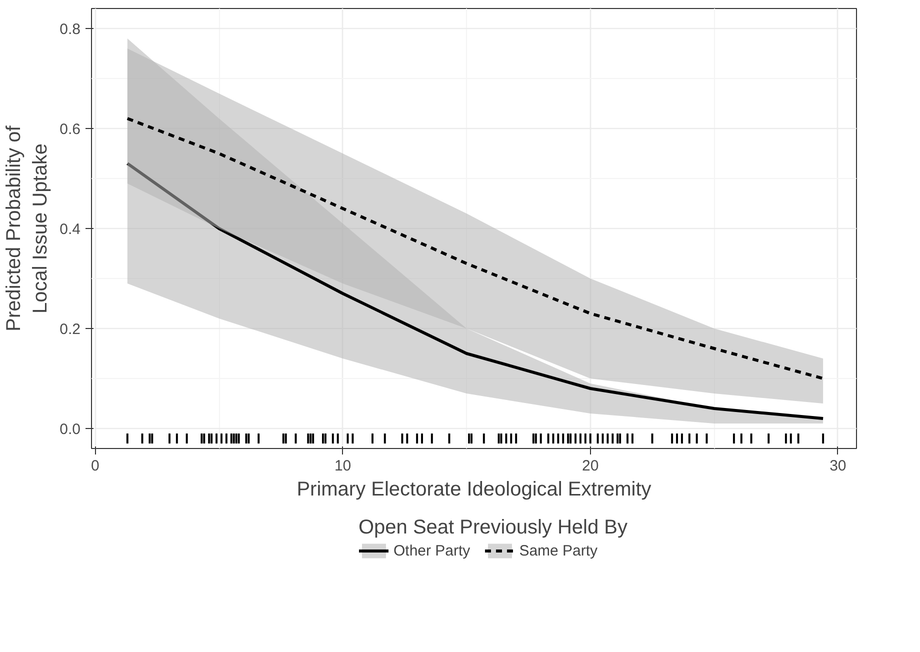  Describe the element at coordinates (70, 429) in the screenshot. I see `y-tick-label: 0.0` at that location.